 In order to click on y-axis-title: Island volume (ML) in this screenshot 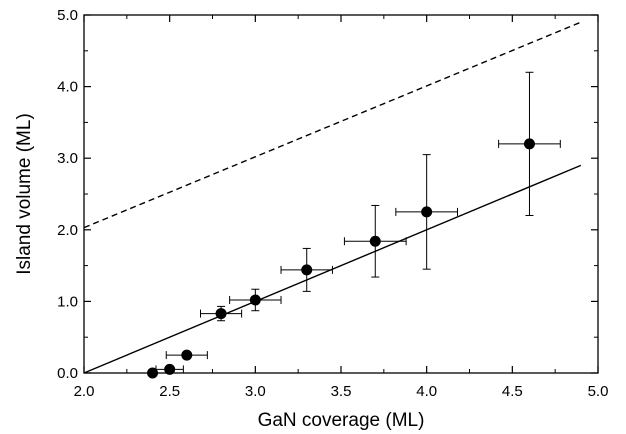, I will do `click(24, 194)`.